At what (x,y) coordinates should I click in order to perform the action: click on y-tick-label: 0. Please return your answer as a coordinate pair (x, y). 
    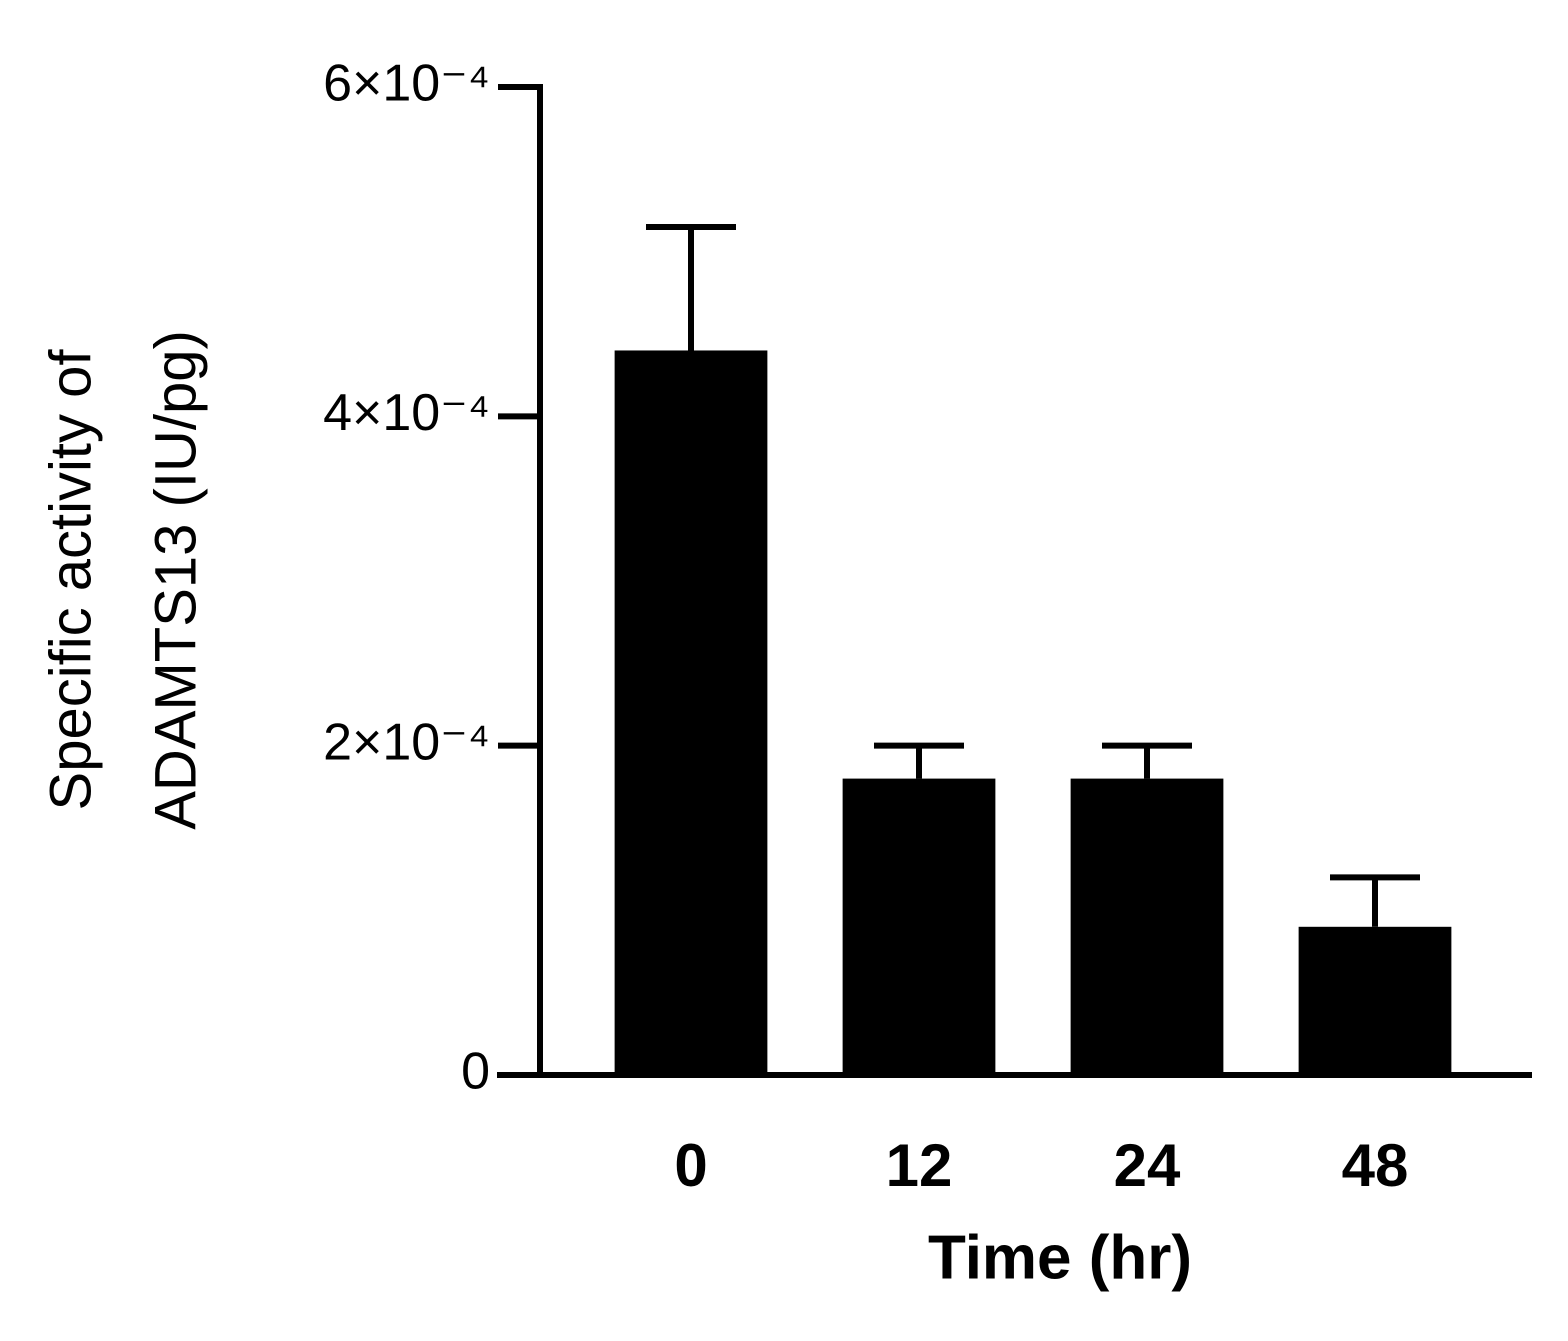
    Looking at the image, I should click on (475, 1072).